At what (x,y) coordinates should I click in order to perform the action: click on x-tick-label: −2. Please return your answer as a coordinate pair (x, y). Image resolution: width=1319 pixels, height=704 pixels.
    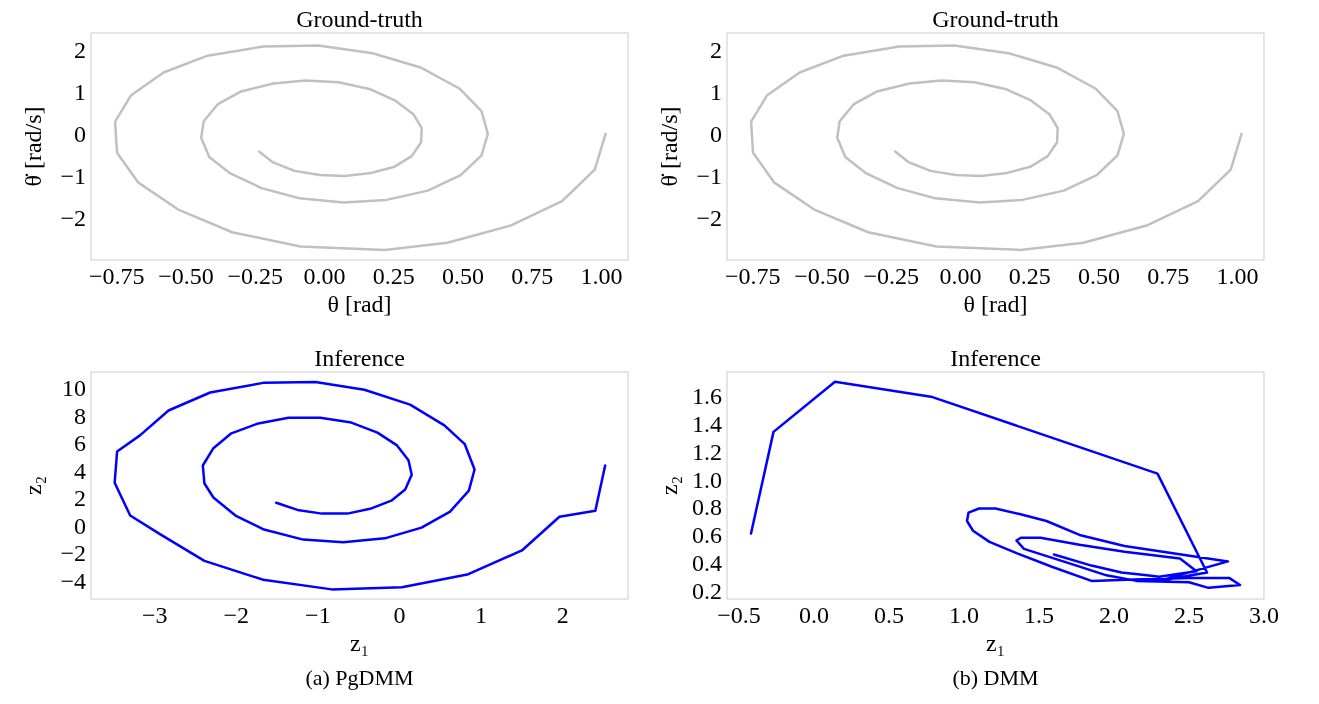
    Looking at the image, I should click on (236, 615).